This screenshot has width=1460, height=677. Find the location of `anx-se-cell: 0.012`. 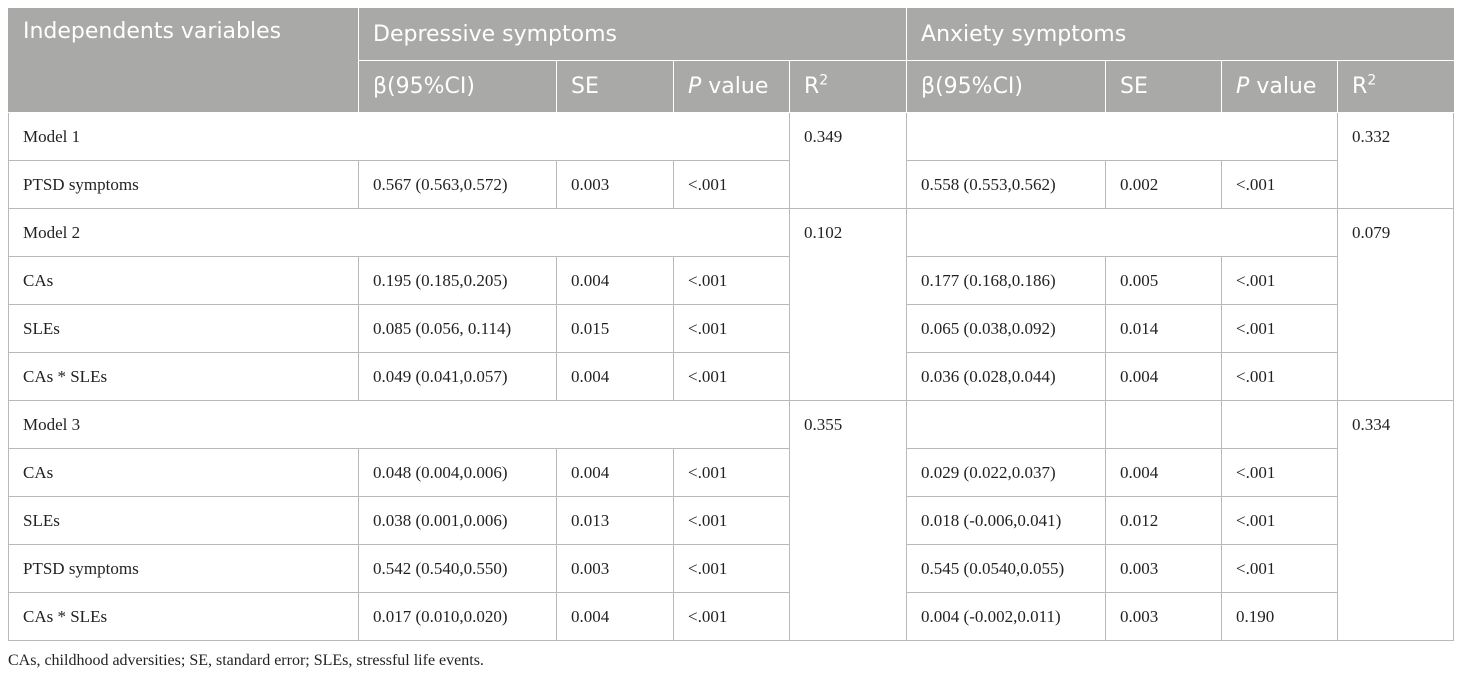

anx-se-cell: 0.012 is located at coordinates (1164, 520).